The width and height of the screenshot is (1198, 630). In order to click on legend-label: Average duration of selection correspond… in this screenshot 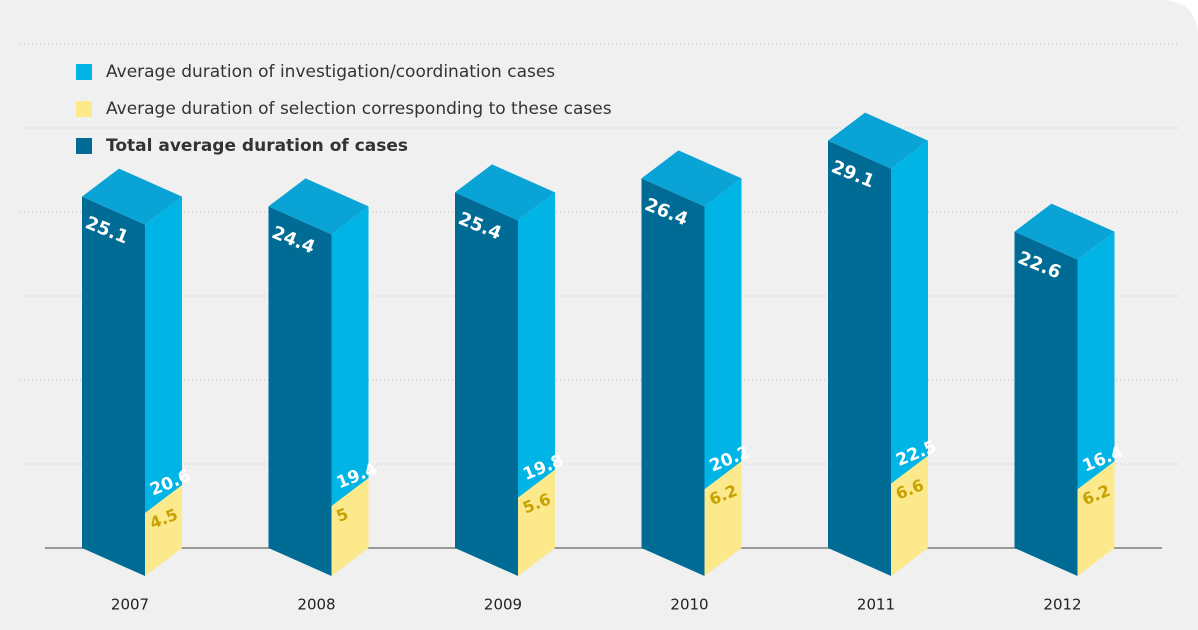, I will do `click(359, 109)`.